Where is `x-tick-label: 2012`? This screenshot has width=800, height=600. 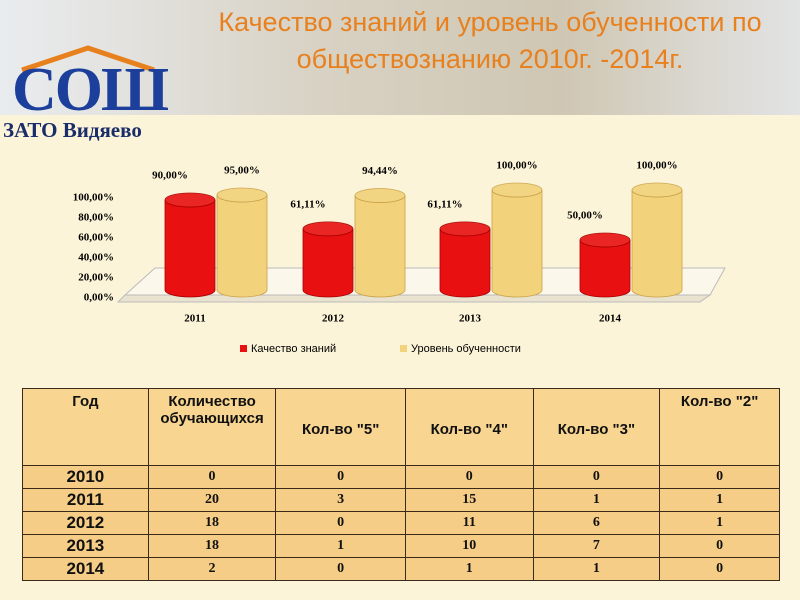
x-tick-label: 2012 is located at coordinates (333, 319).